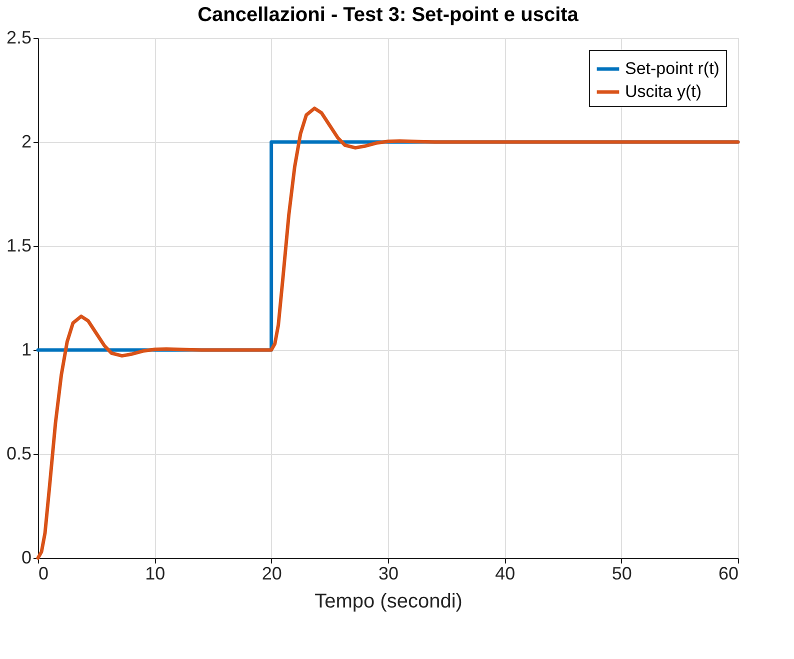 The width and height of the screenshot is (794, 659). I want to click on chart-title: Cancellazioni - Test 3: Set-point e uscita, so click(389, 15).